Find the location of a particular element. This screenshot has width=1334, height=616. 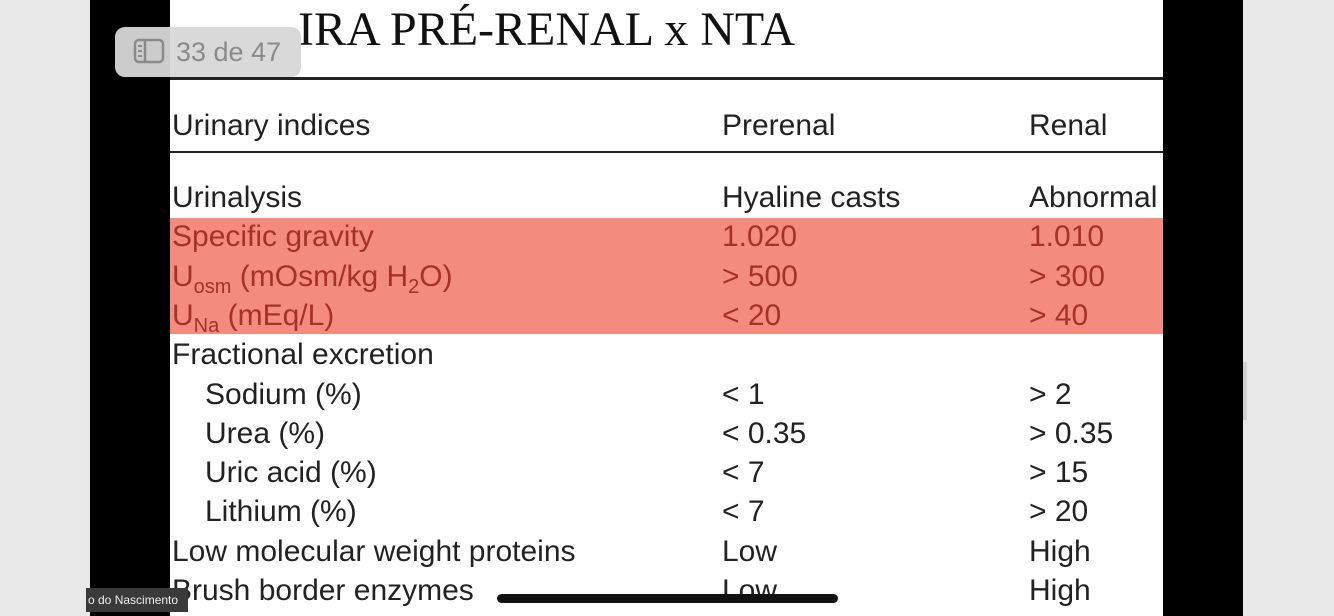

header-cell: Prerenal is located at coordinates (779, 125).